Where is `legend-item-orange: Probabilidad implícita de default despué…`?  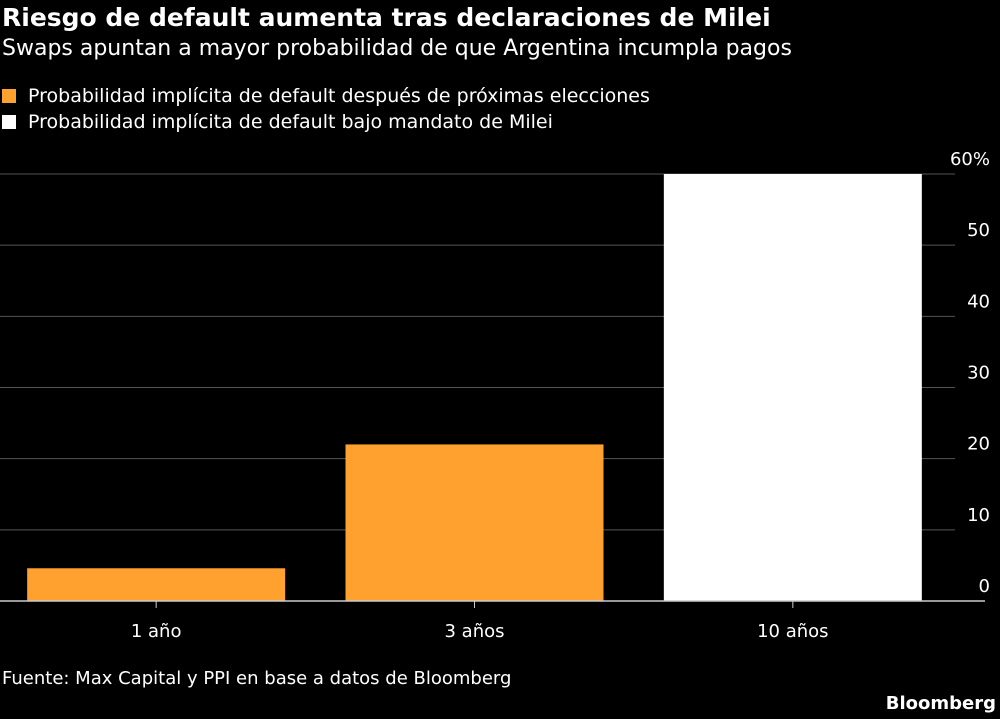 legend-item-orange: Probabilidad implícita de default despué… is located at coordinates (326, 96).